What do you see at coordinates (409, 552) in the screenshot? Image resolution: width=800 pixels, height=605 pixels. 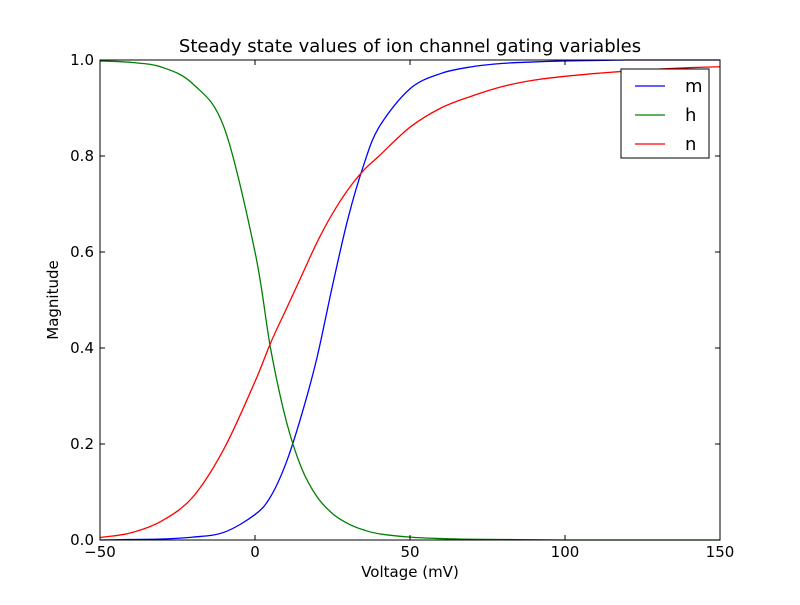 I see `x-tick-label: 50` at bounding box center [409, 552].